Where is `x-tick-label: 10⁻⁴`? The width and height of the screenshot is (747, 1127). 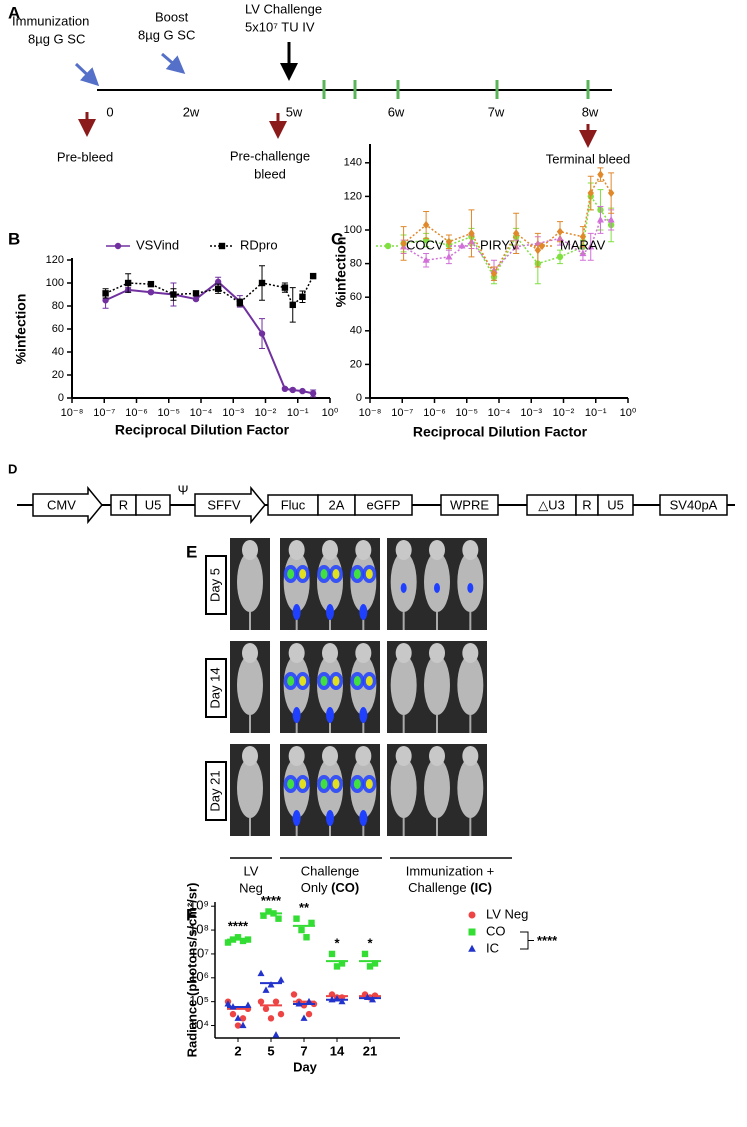 x-tick-label: 10⁻⁴ is located at coordinates (201, 413).